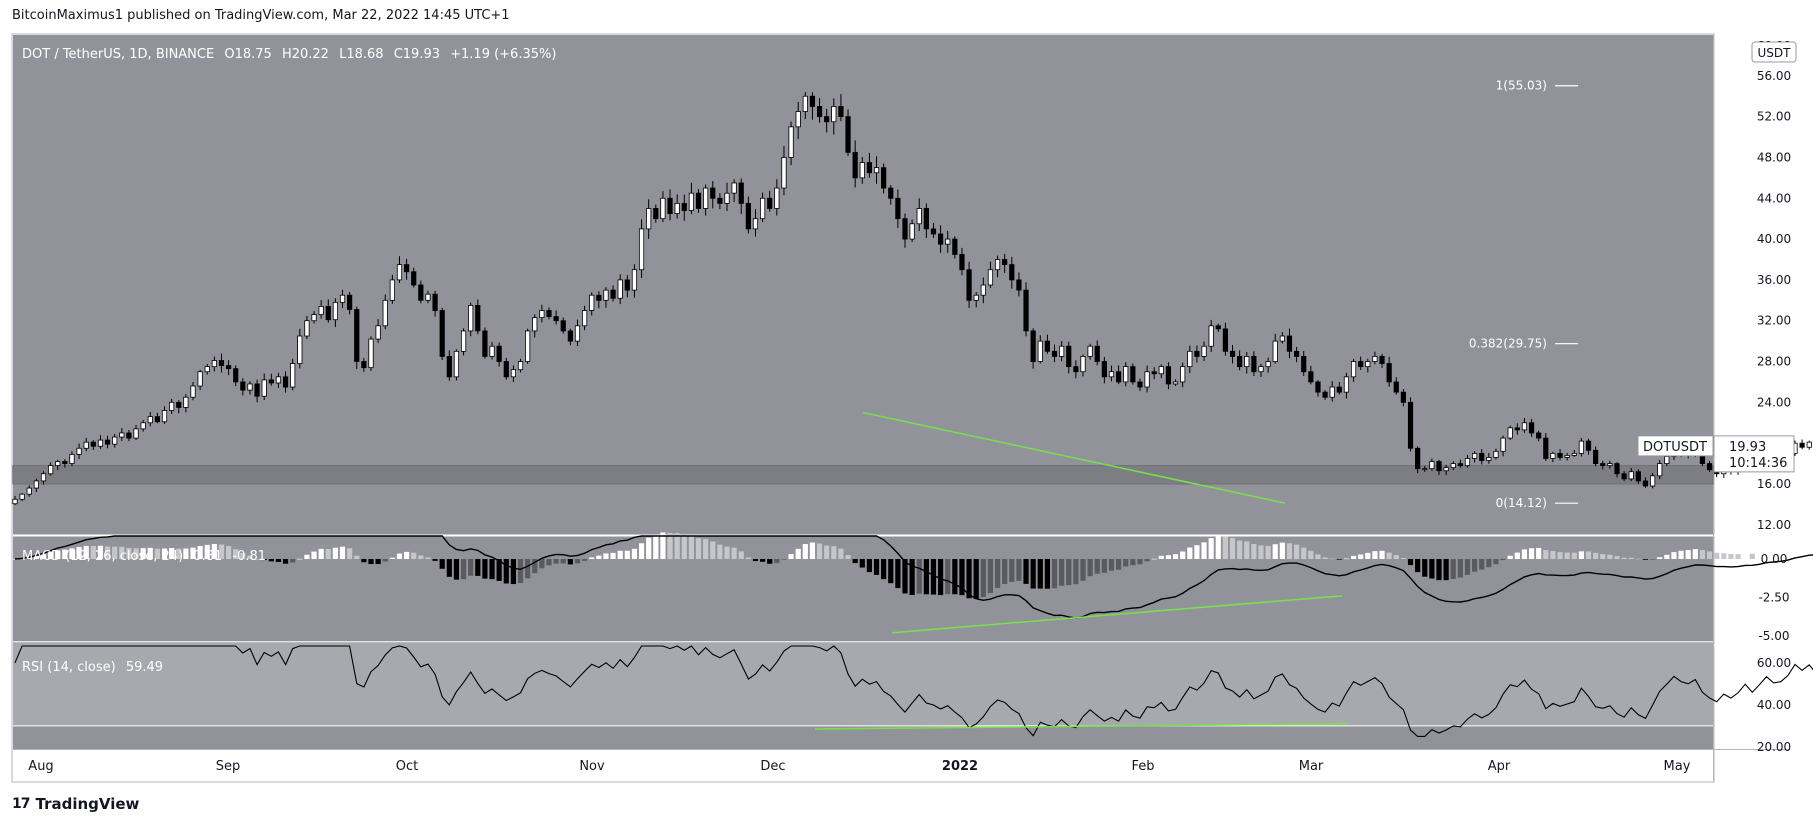 The width and height of the screenshot is (1813, 827). I want to click on time-tick-label: Feb, so click(1142, 766).